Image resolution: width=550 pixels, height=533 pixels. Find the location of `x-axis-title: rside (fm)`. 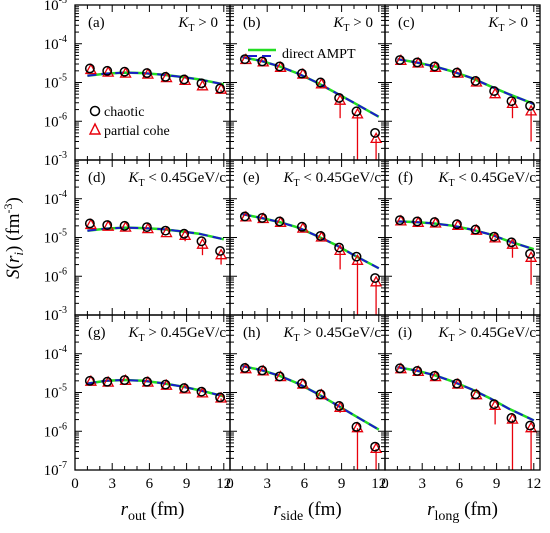

x-axis-title: rside (fm) is located at coordinates (307, 511).